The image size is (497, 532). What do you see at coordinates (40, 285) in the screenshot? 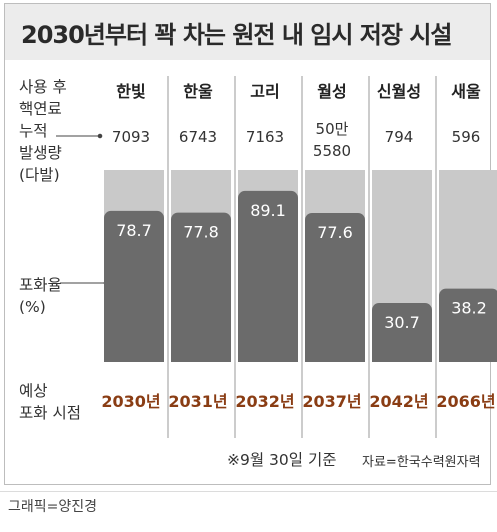
I see `saturation-label-line: 포화율` at bounding box center [40, 285].